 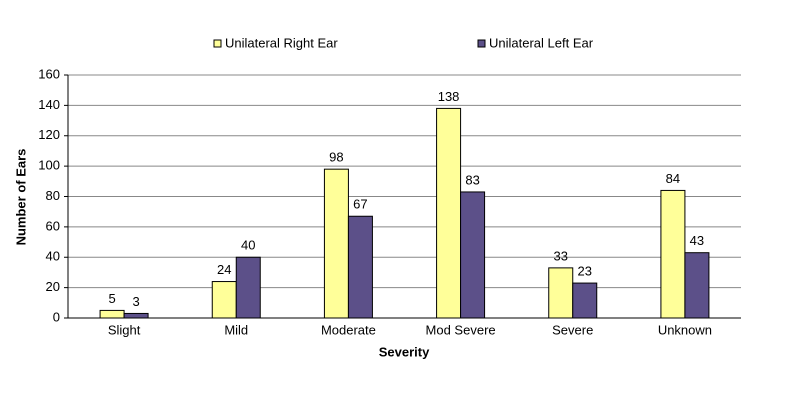 I want to click on y-tick-label: 0, so click(x=56, y=316).